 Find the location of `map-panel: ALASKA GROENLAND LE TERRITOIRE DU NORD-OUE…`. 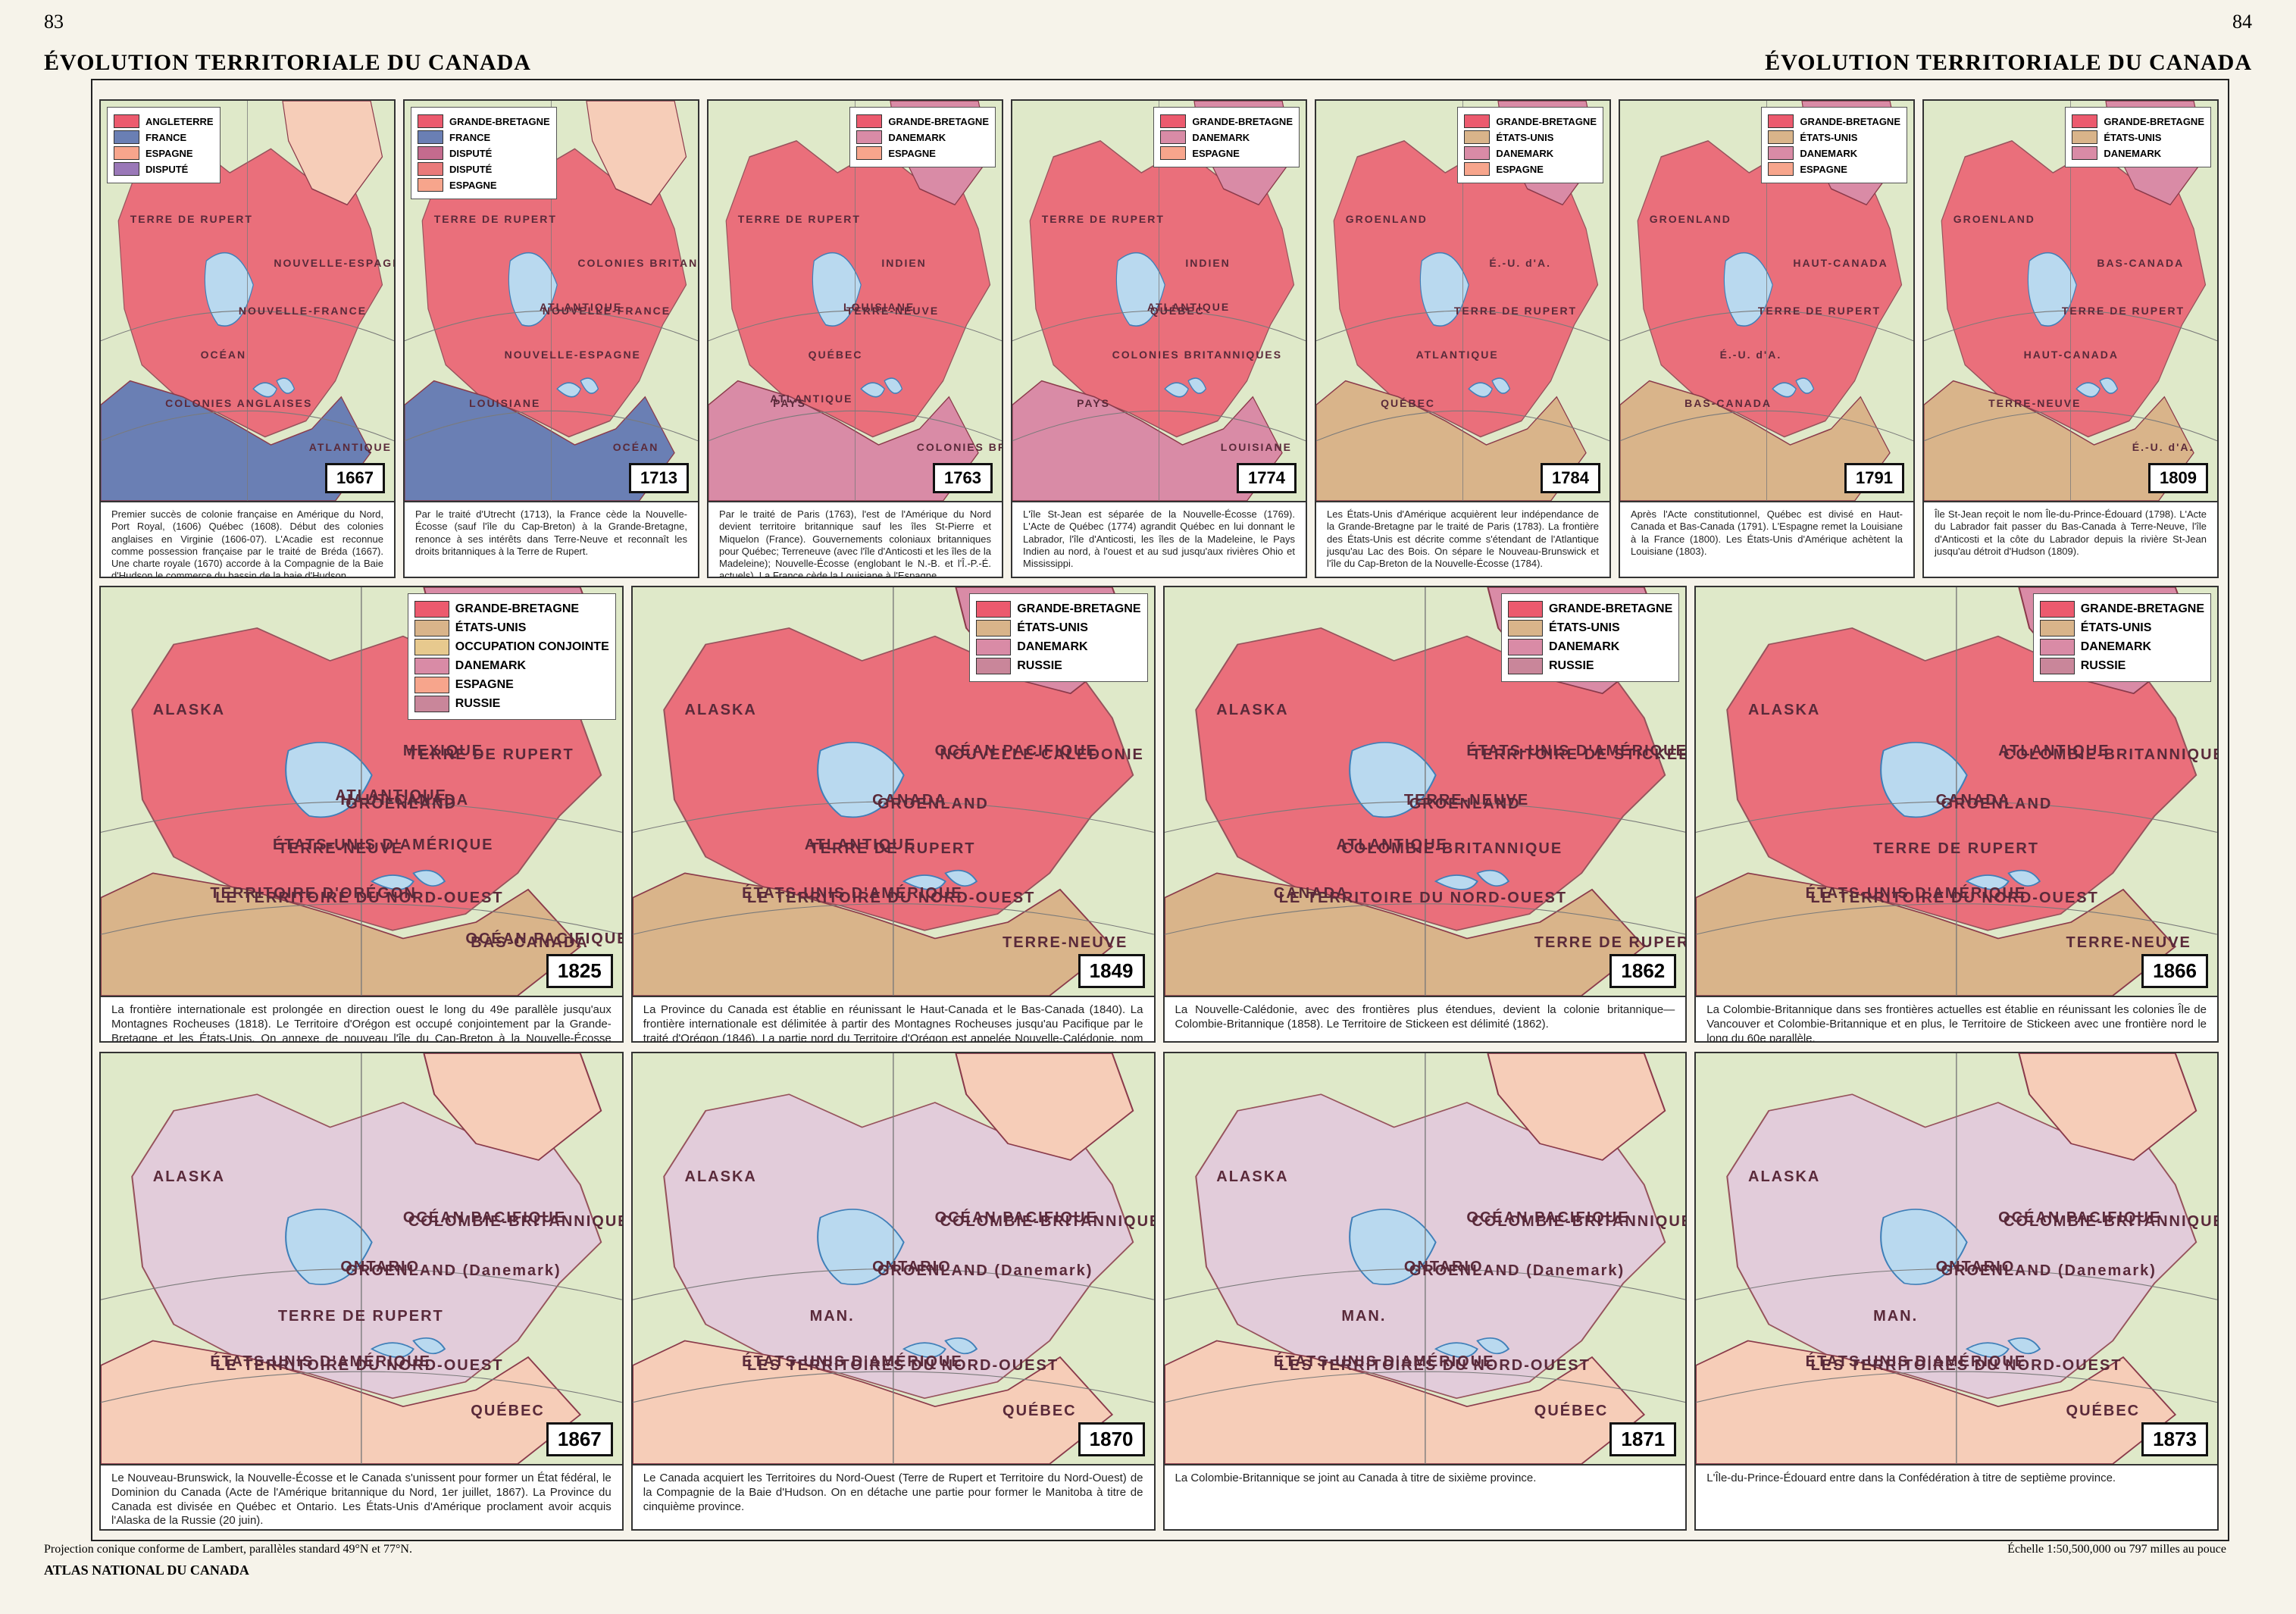

map-panel: ALASKA GROENLAND LE TERRITOIRE DU NORD-OUE… is located at coordinates (1957, 814).